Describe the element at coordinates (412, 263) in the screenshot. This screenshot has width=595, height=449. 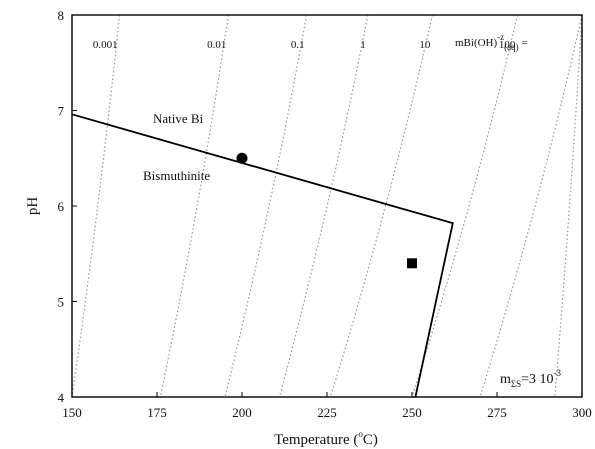
I see `square-marker` at that location.